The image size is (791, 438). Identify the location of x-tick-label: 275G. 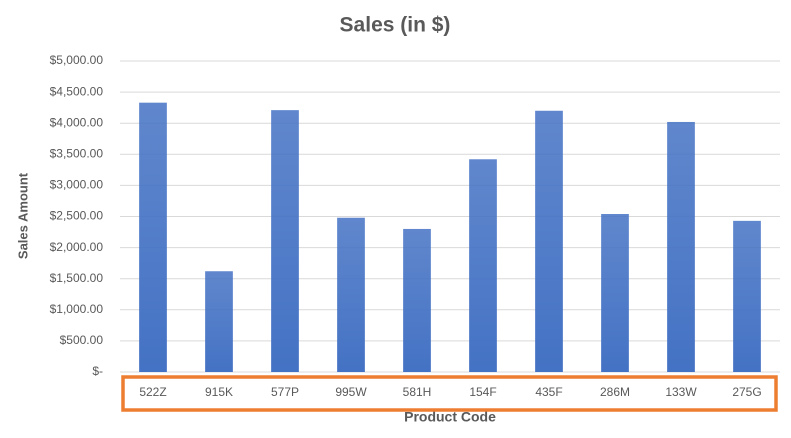
(746, 392).